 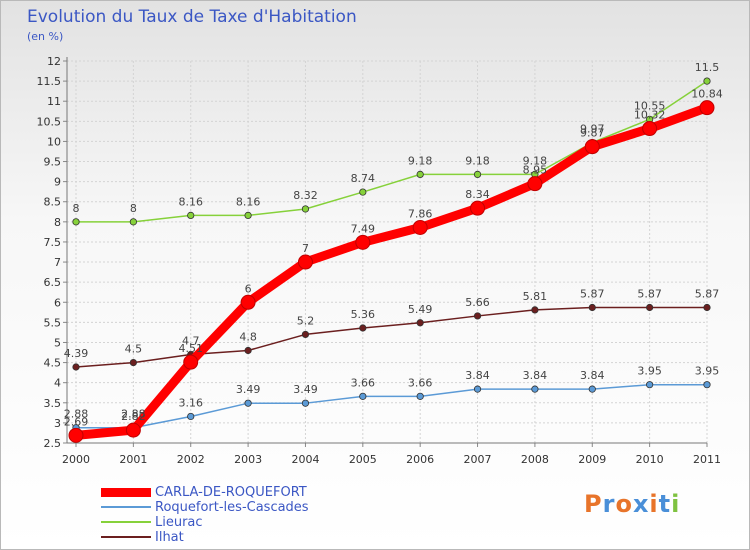 What do you see at coordinates (363, 314) in the screenshot?
I see `data-label-ilhat: 5.36` at bounding box center [363, 314].